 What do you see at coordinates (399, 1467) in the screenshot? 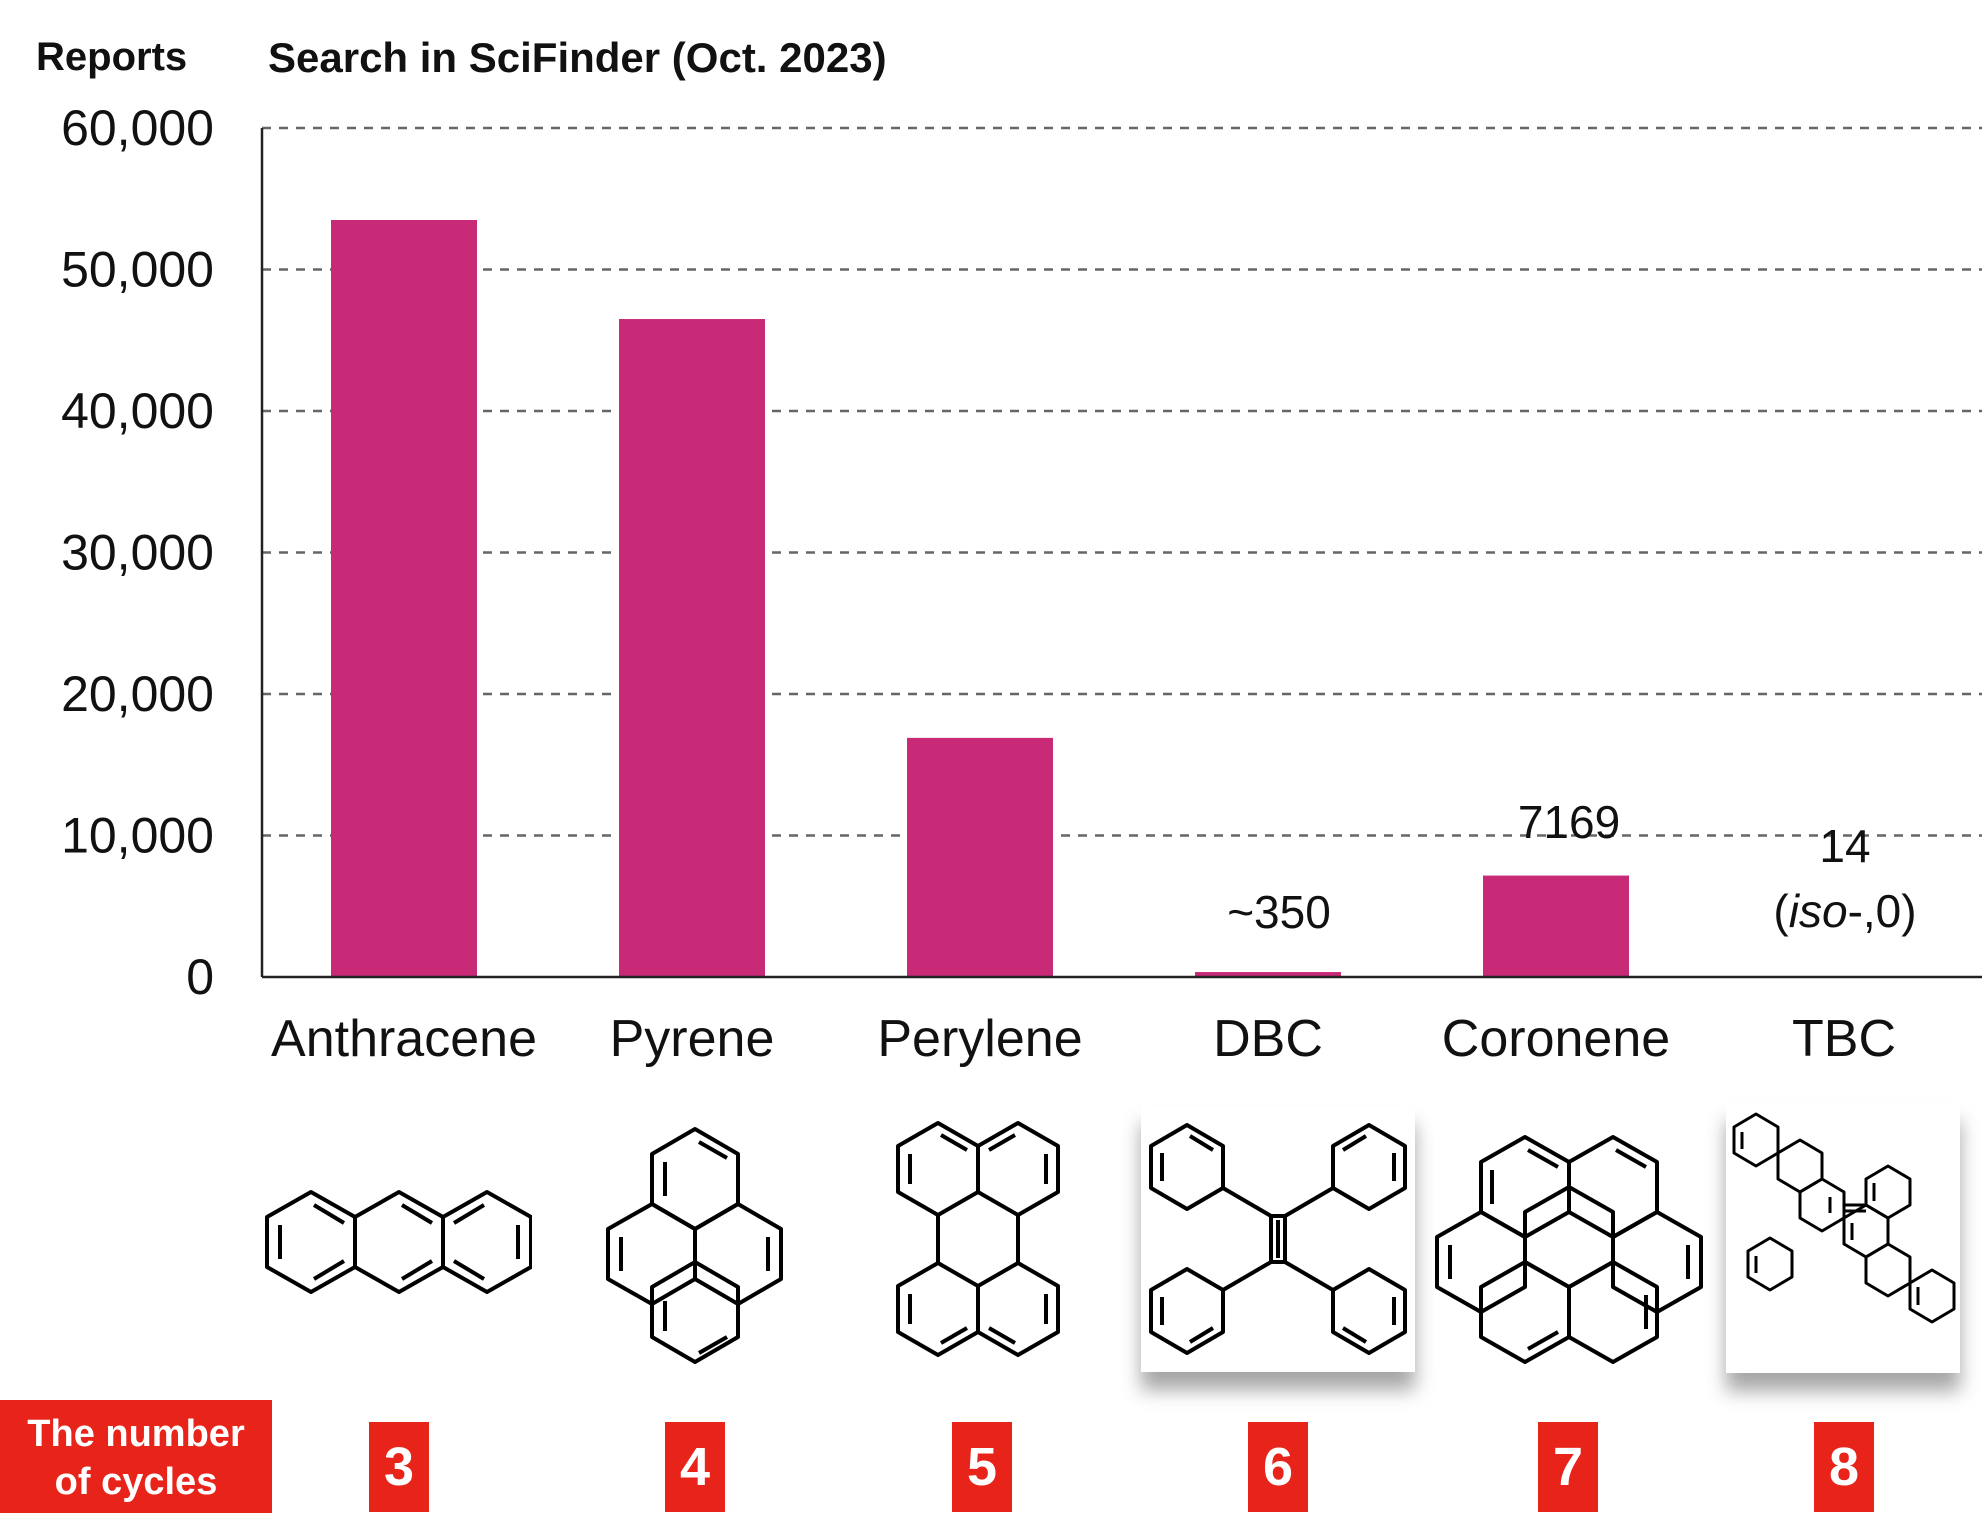
I see `cycle-badge-anthracene: 3` at bounding box center [399, 1467].